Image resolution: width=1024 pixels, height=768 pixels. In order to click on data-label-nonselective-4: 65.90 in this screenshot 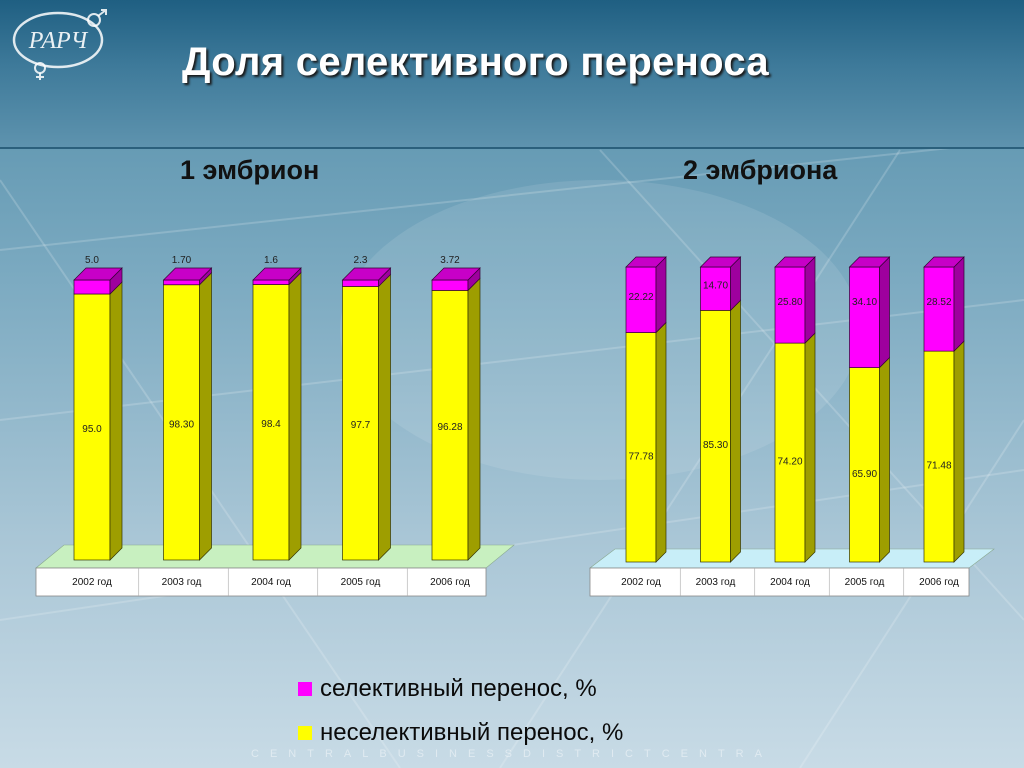, I will do `click(864, 474)`.